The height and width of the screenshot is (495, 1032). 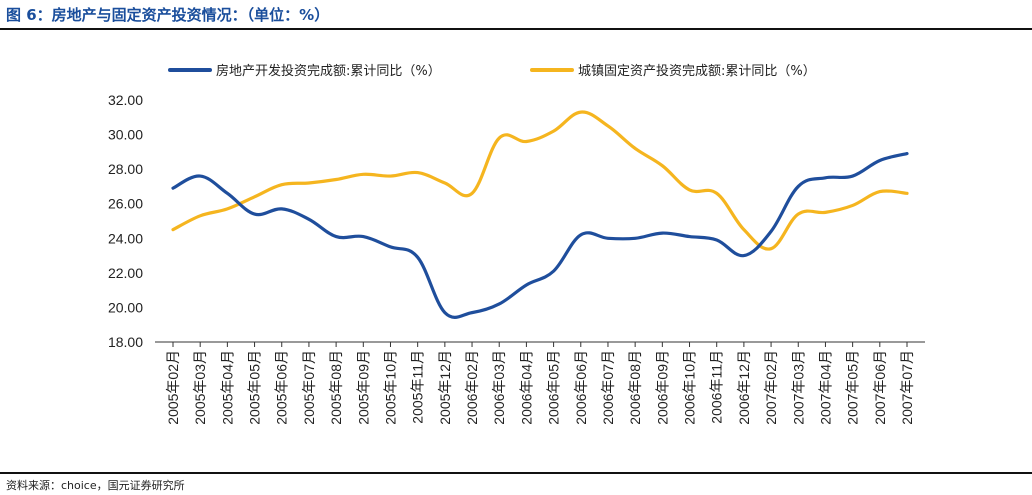 I want to click on x-tick-label: 2007年07月, so click(x=907, y=387).